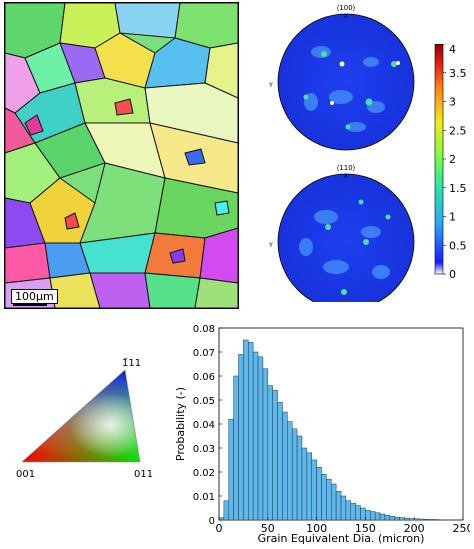 The width and height of the screenshot is (474, 549). Describe the element at coordinates (204, 353) in the screenshot. I see `y-tick-label: 0.07` at that location.